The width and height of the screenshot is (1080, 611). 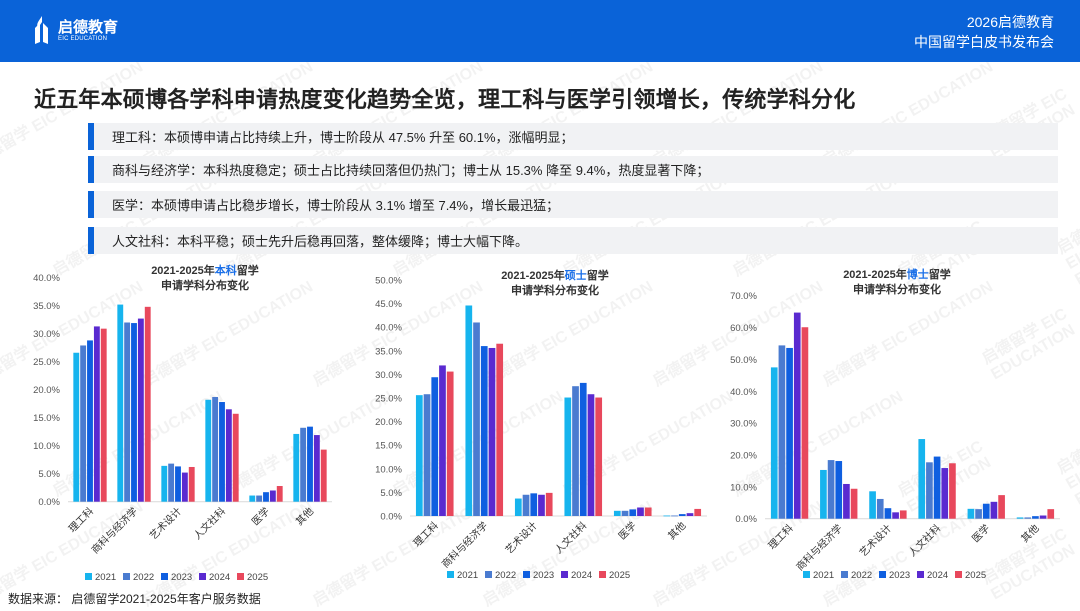 What do you see at coordinates (555, 283) in the screenshot?
I see `chart-title-master: 2021-2025年硕士留学 申请学科分布变化` at bounding box center [555, 283].